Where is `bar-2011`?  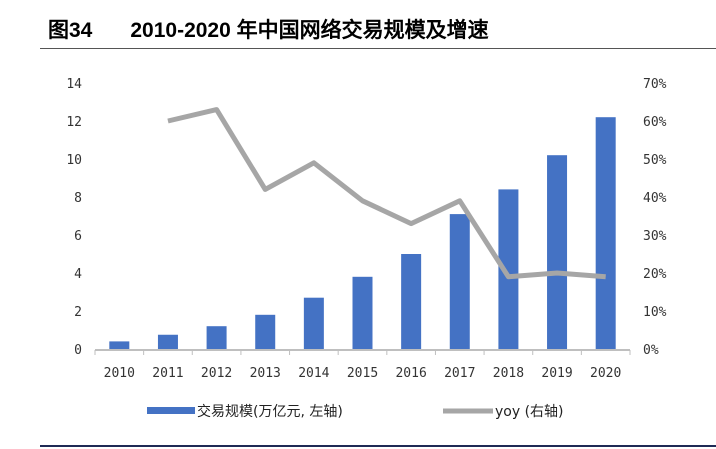 bar-2011 is located at coordinates (167, 341).